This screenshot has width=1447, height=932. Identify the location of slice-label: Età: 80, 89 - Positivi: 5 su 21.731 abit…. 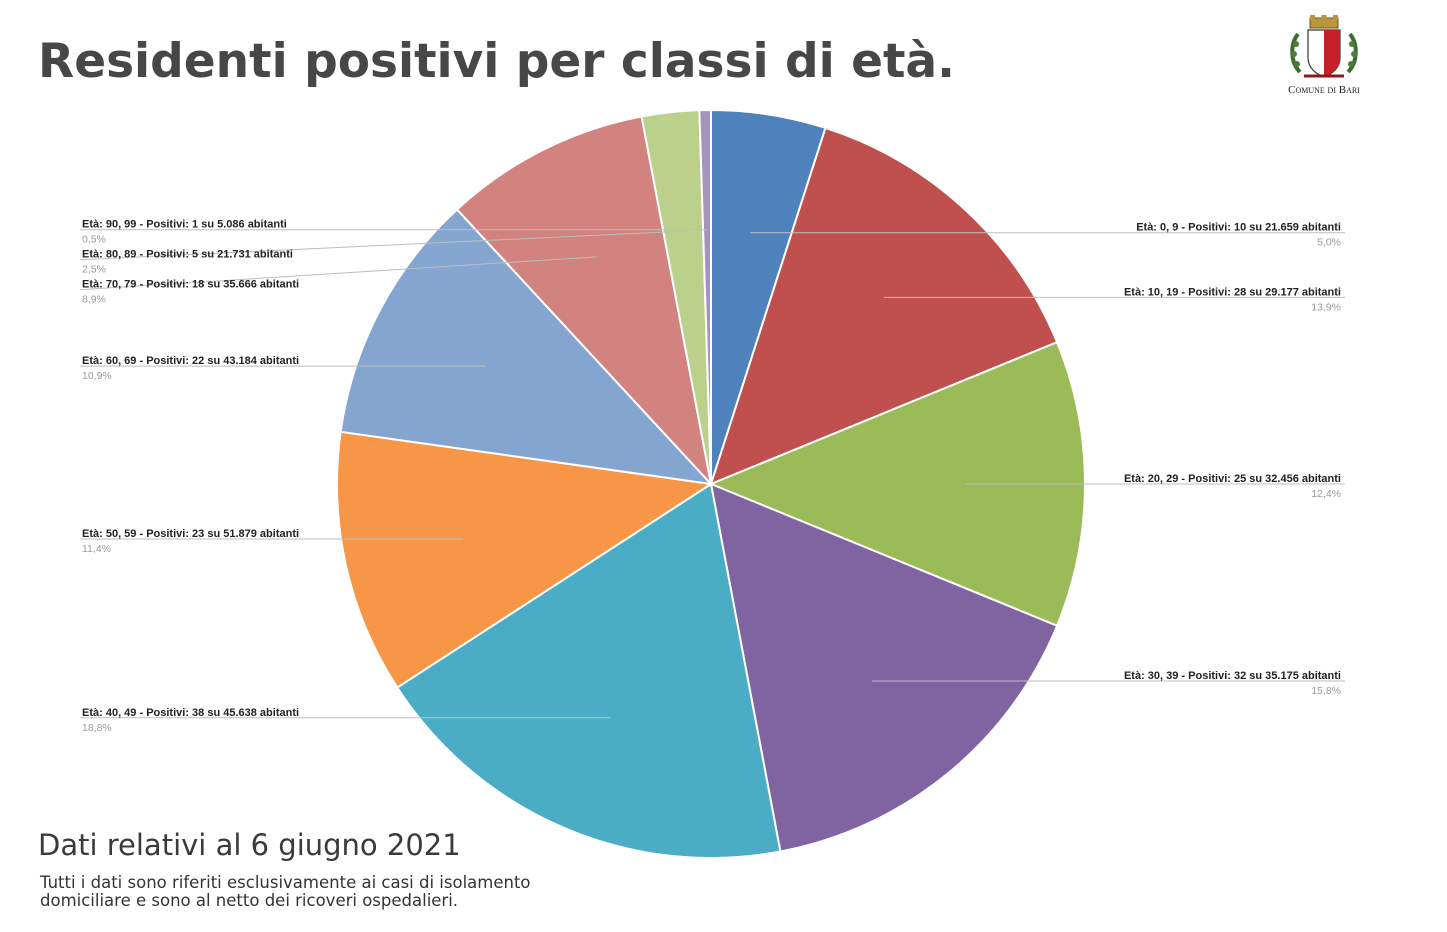
(187, 255).